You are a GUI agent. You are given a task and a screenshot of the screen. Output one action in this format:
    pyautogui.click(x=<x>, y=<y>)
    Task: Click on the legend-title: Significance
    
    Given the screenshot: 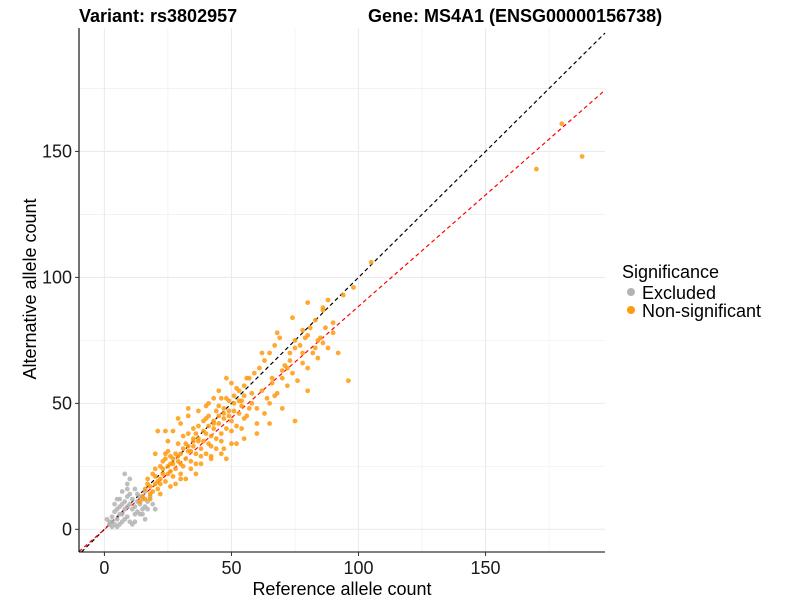 What is the action you would take?
    pyautogui.click(x=670, y=272)
    